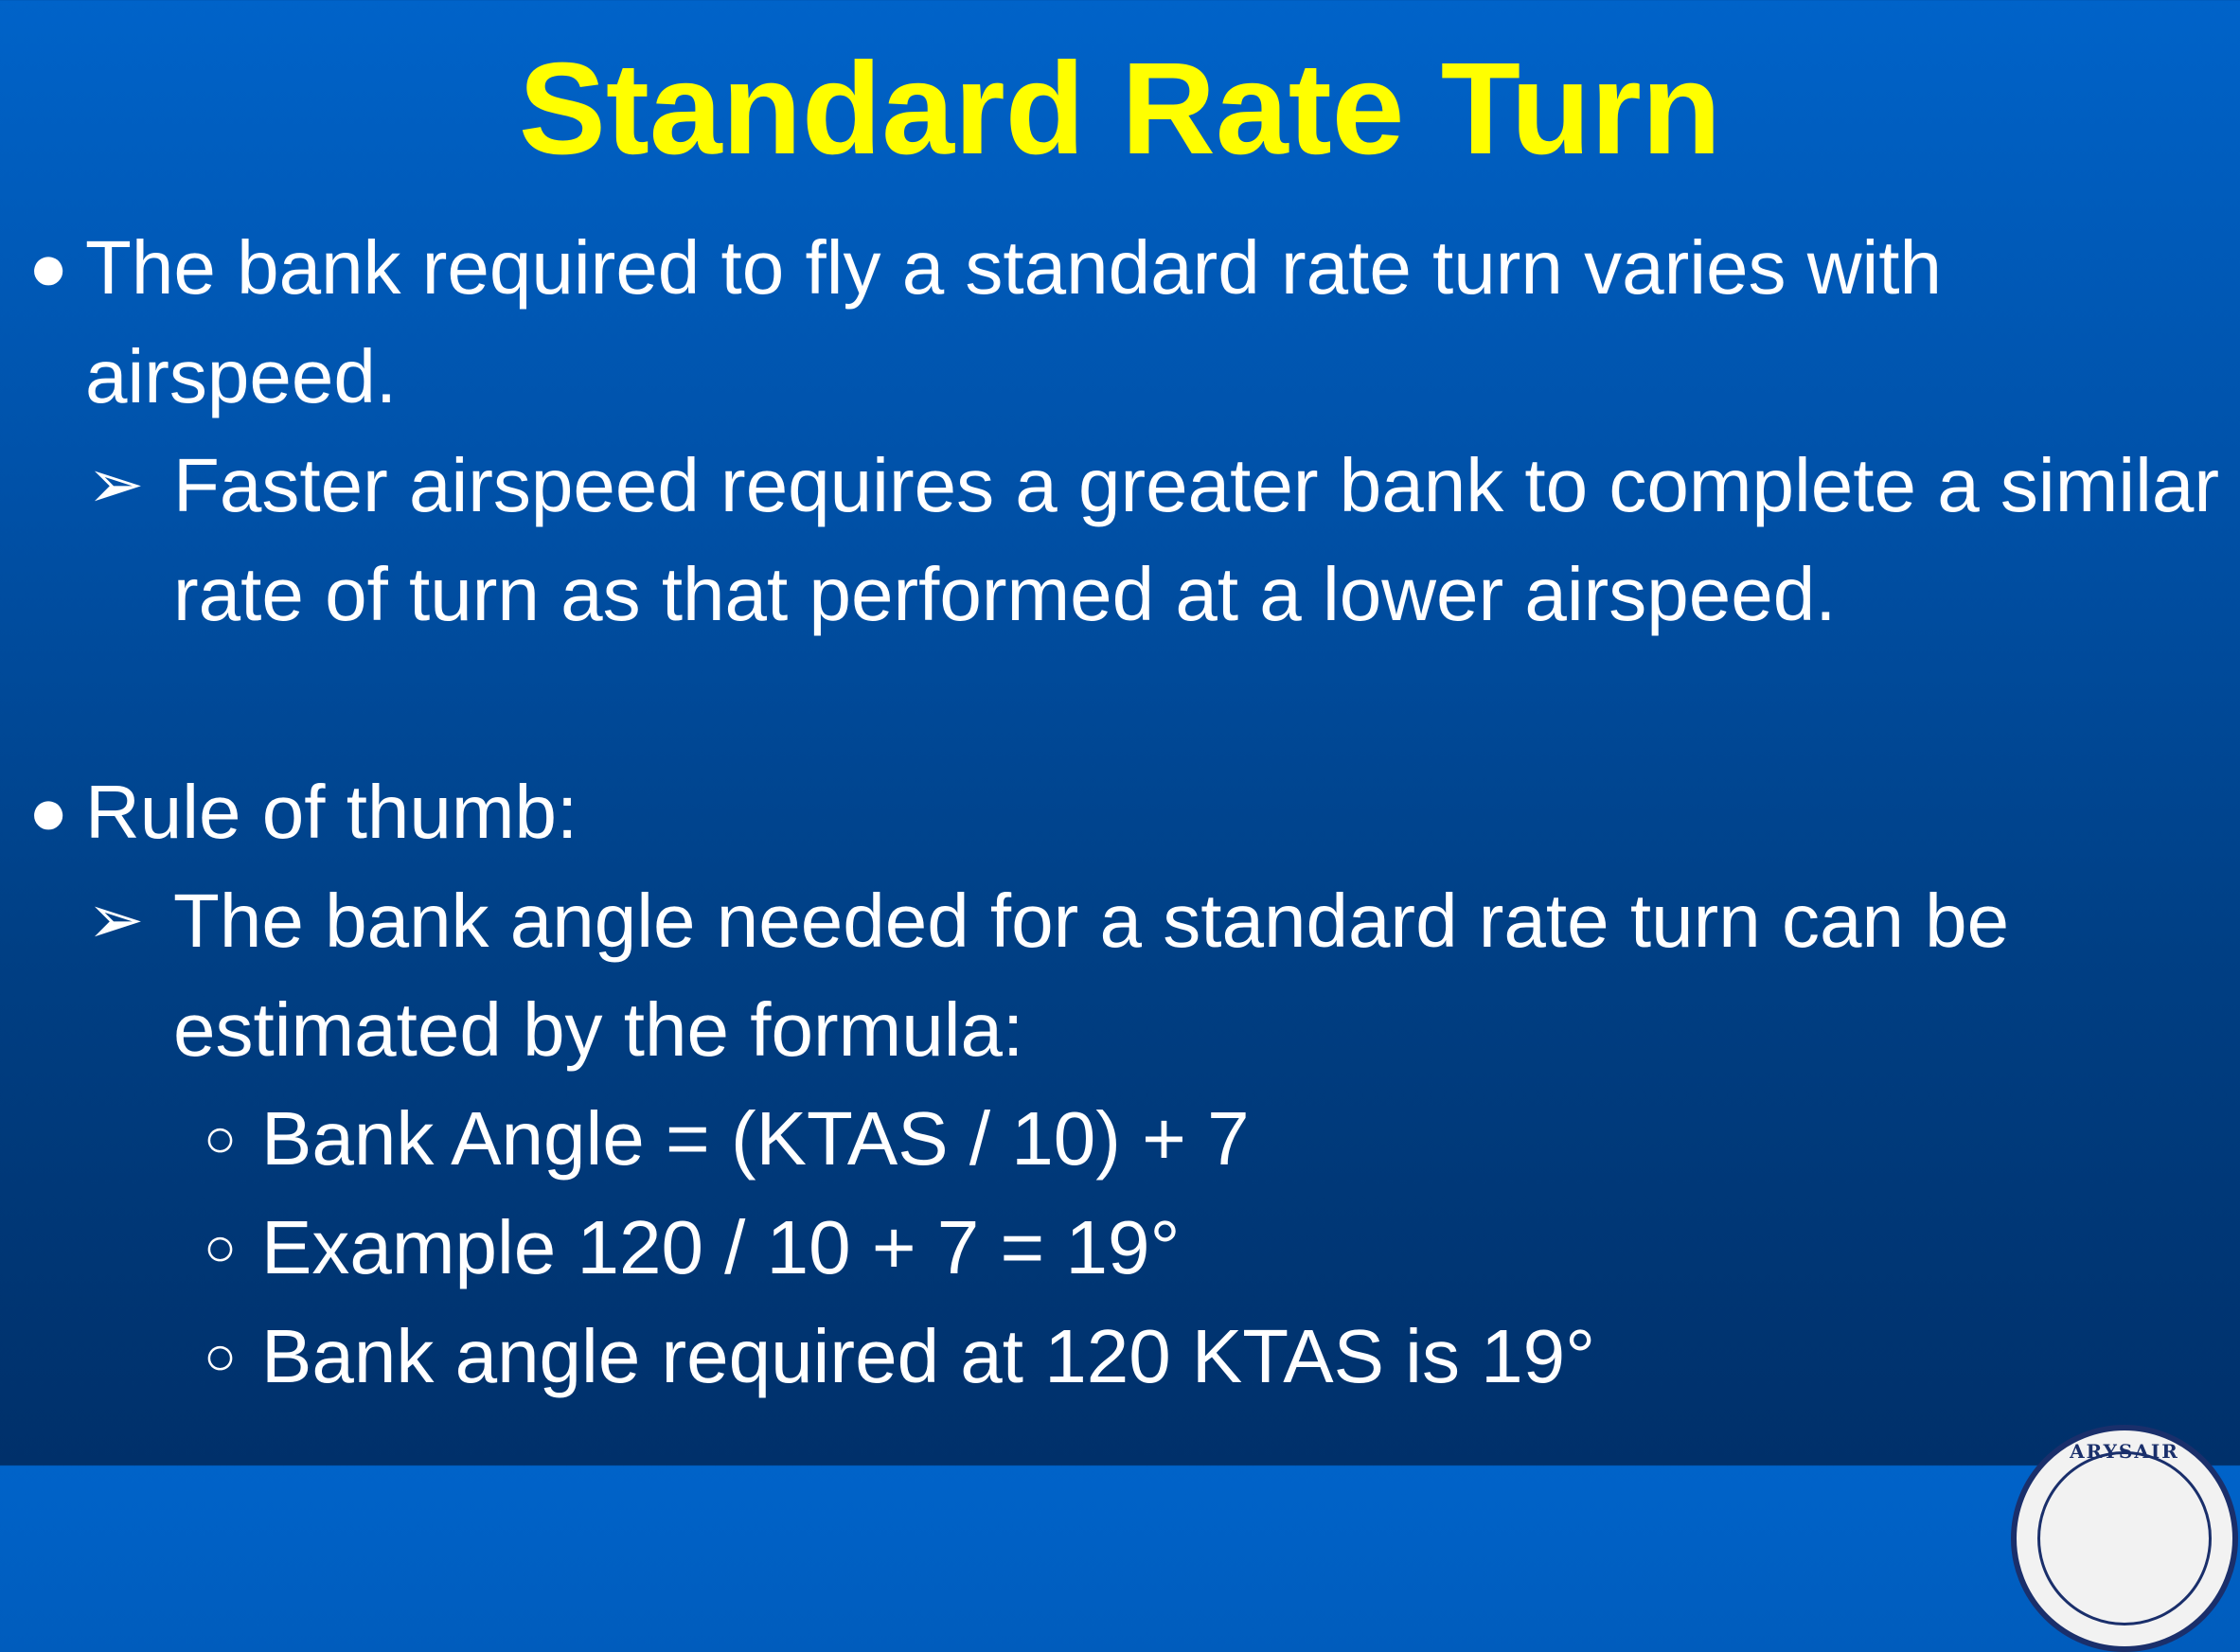 The width and height of the screenshot is (2240, 1652). I want to click on civil-air-patrol-seal-icon: ARYSAIR, so click(2124, 1538).